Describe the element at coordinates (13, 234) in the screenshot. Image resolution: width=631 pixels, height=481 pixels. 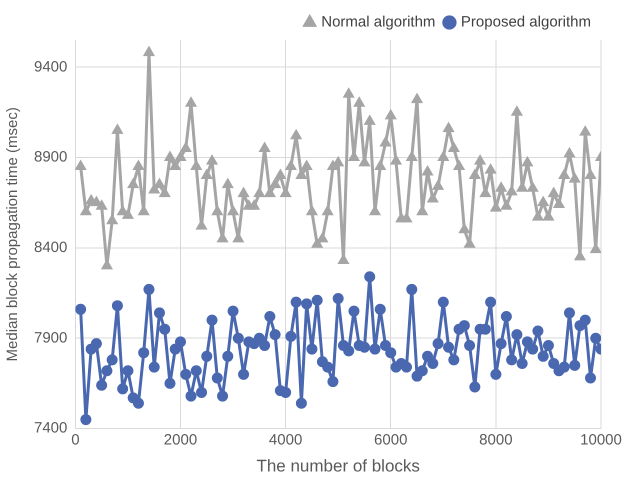
I see `y-axis-title: Median block propagation time (msec)` at that location.